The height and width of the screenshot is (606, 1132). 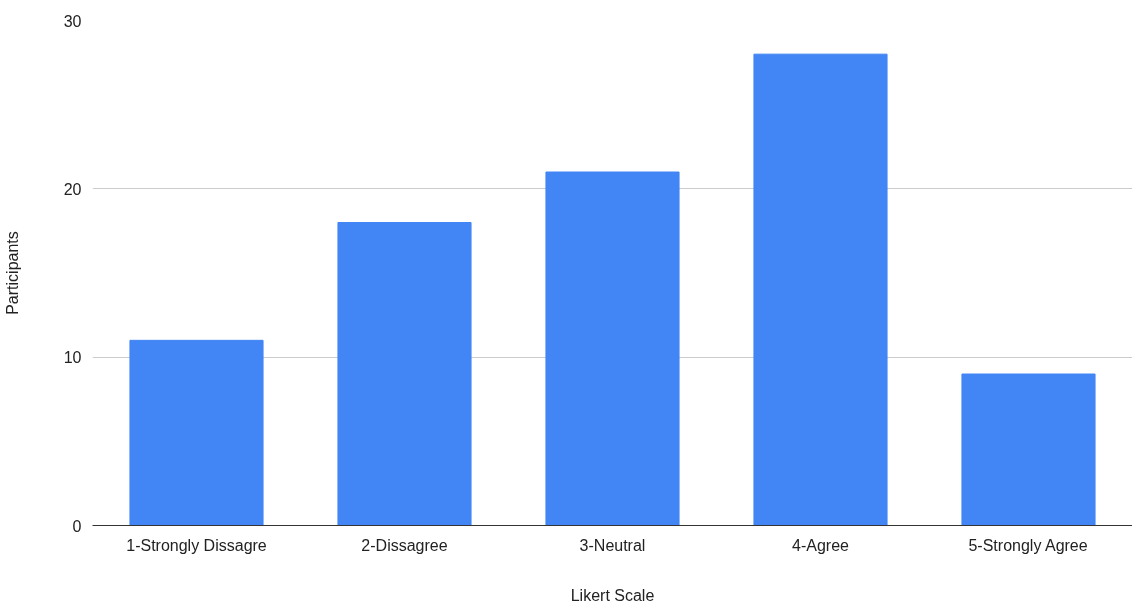 I want to click on y-tick-label: 0, so click(x=77, y=526).